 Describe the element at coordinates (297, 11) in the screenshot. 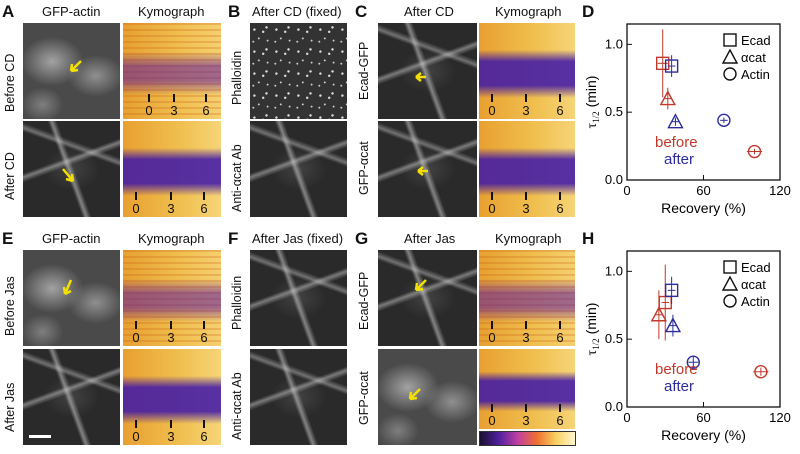

I see `panel-b-title: After CD (fixed)` at that location.